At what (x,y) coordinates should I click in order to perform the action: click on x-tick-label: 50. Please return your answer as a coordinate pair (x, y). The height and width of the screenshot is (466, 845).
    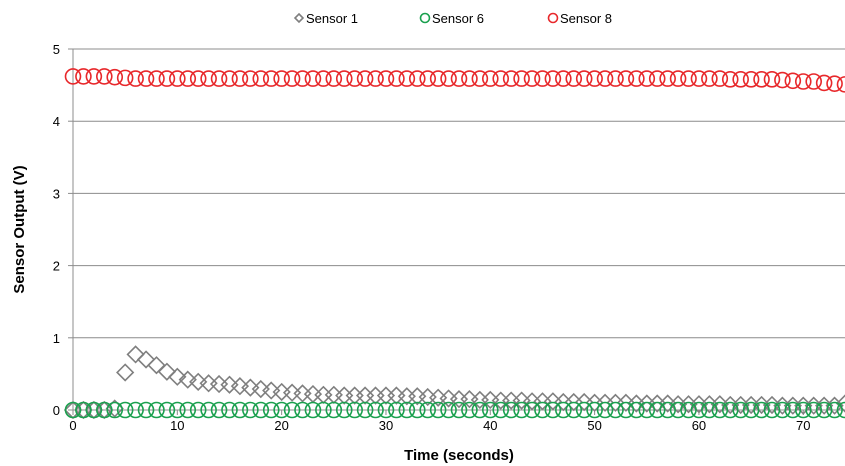
    Looking at the image, I should click on (594, 425).